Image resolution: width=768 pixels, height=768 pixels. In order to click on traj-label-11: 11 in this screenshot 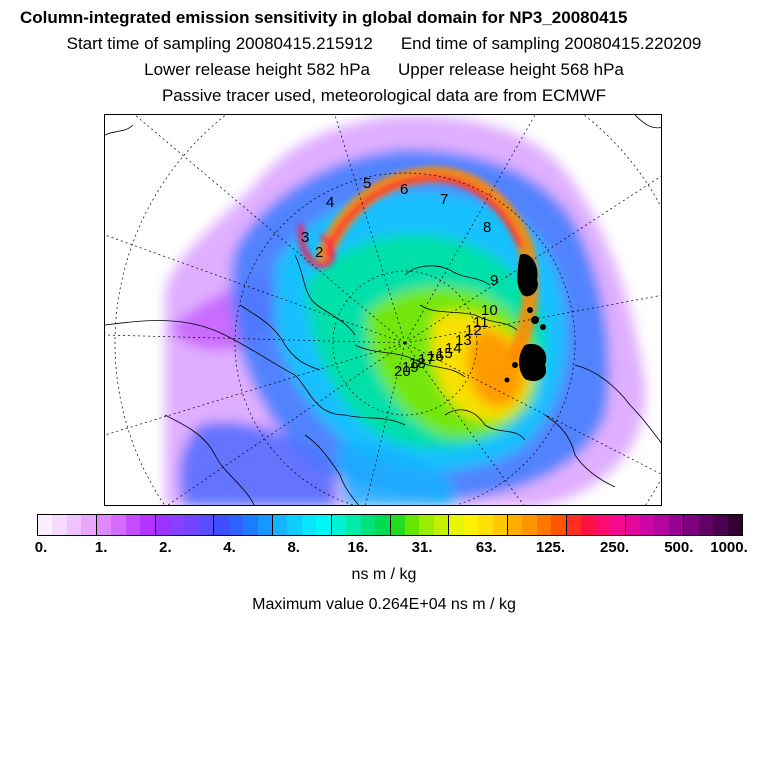, I will do `click(481, 322)`.